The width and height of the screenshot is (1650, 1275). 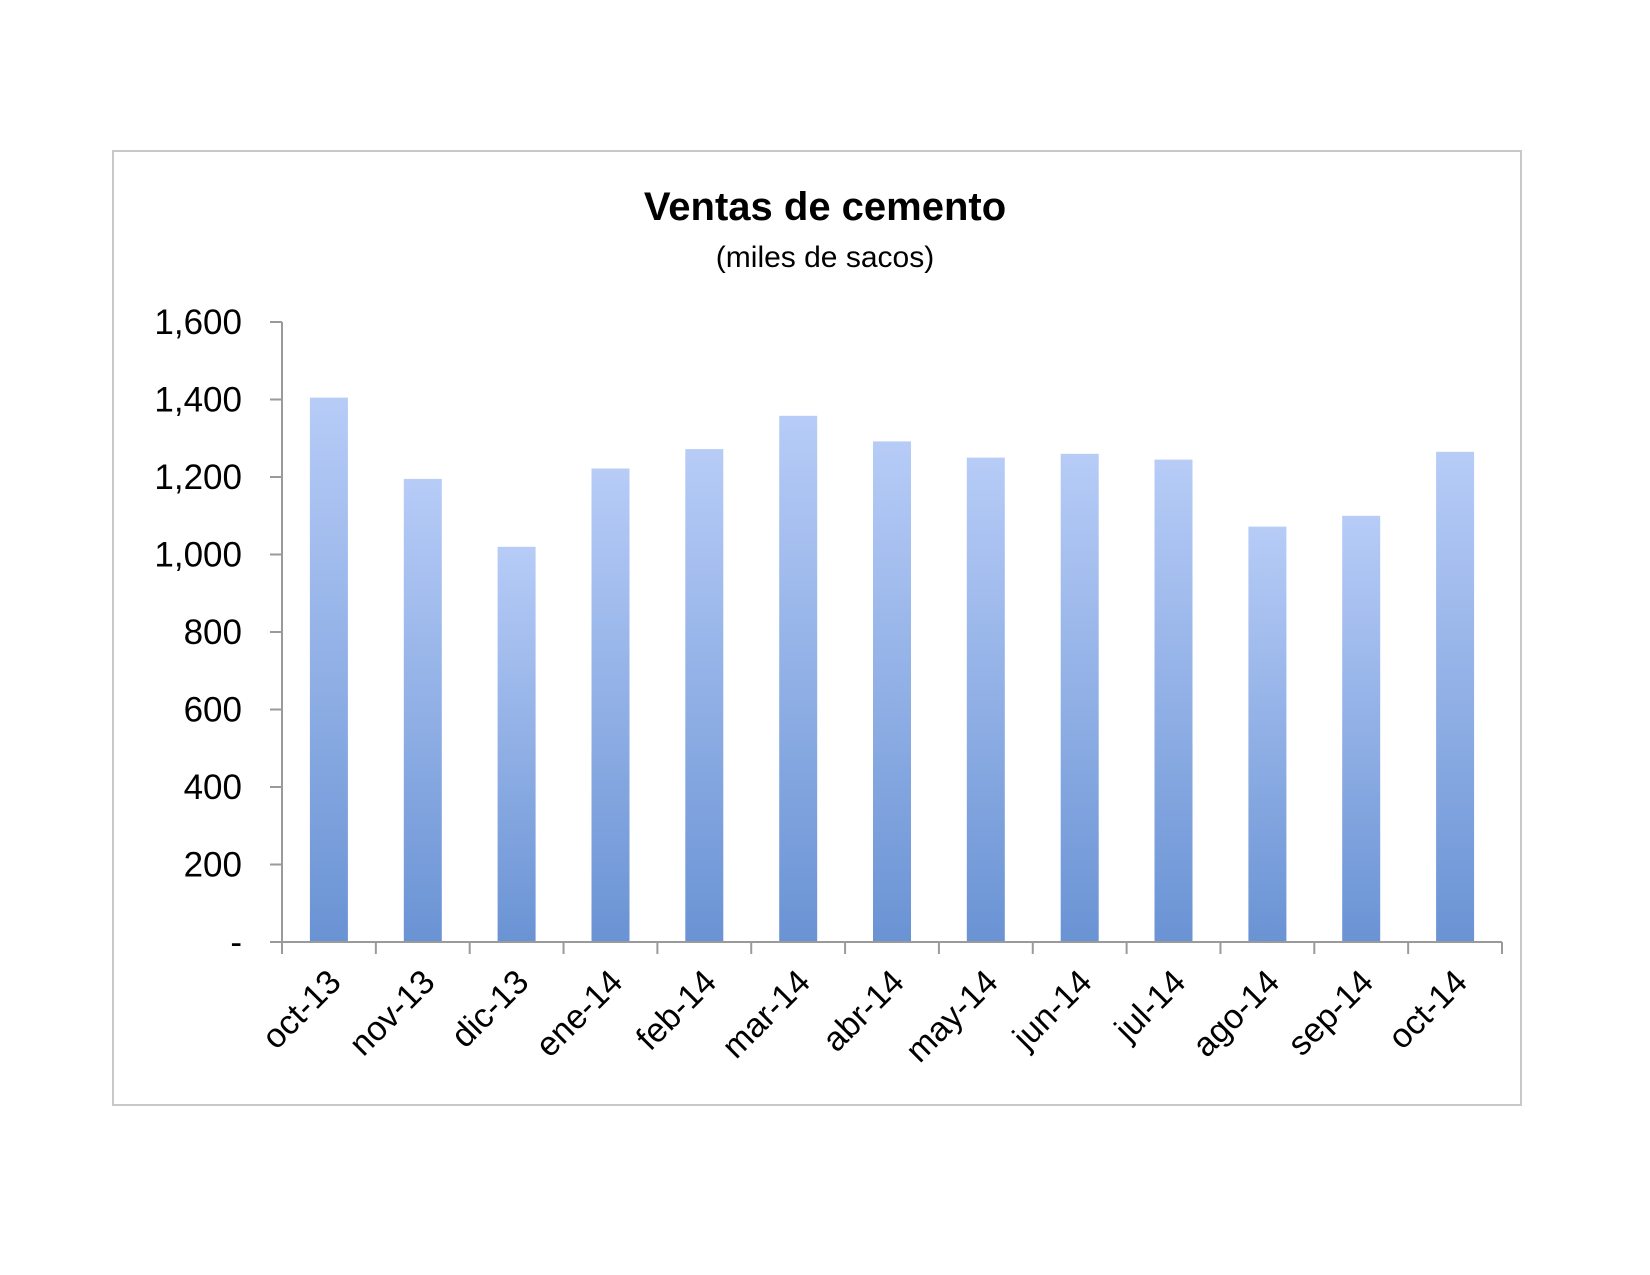 I want to click on x-category-label: abr-14, so click(x=863, y=1011).